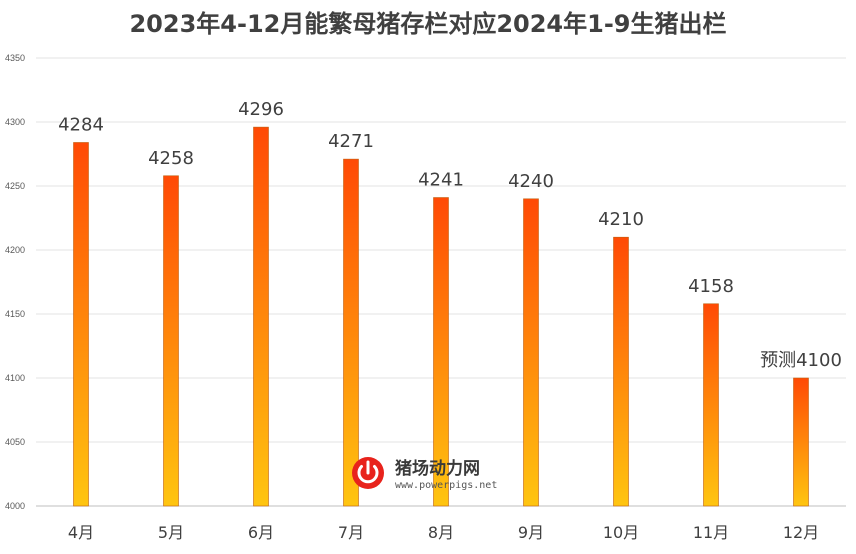 This screenshot has height=554, width=856. What do you see at coordinates (351, 532) in the screenshot?
I see `x-tick-label: 7月` at bounding box center [351, 532].